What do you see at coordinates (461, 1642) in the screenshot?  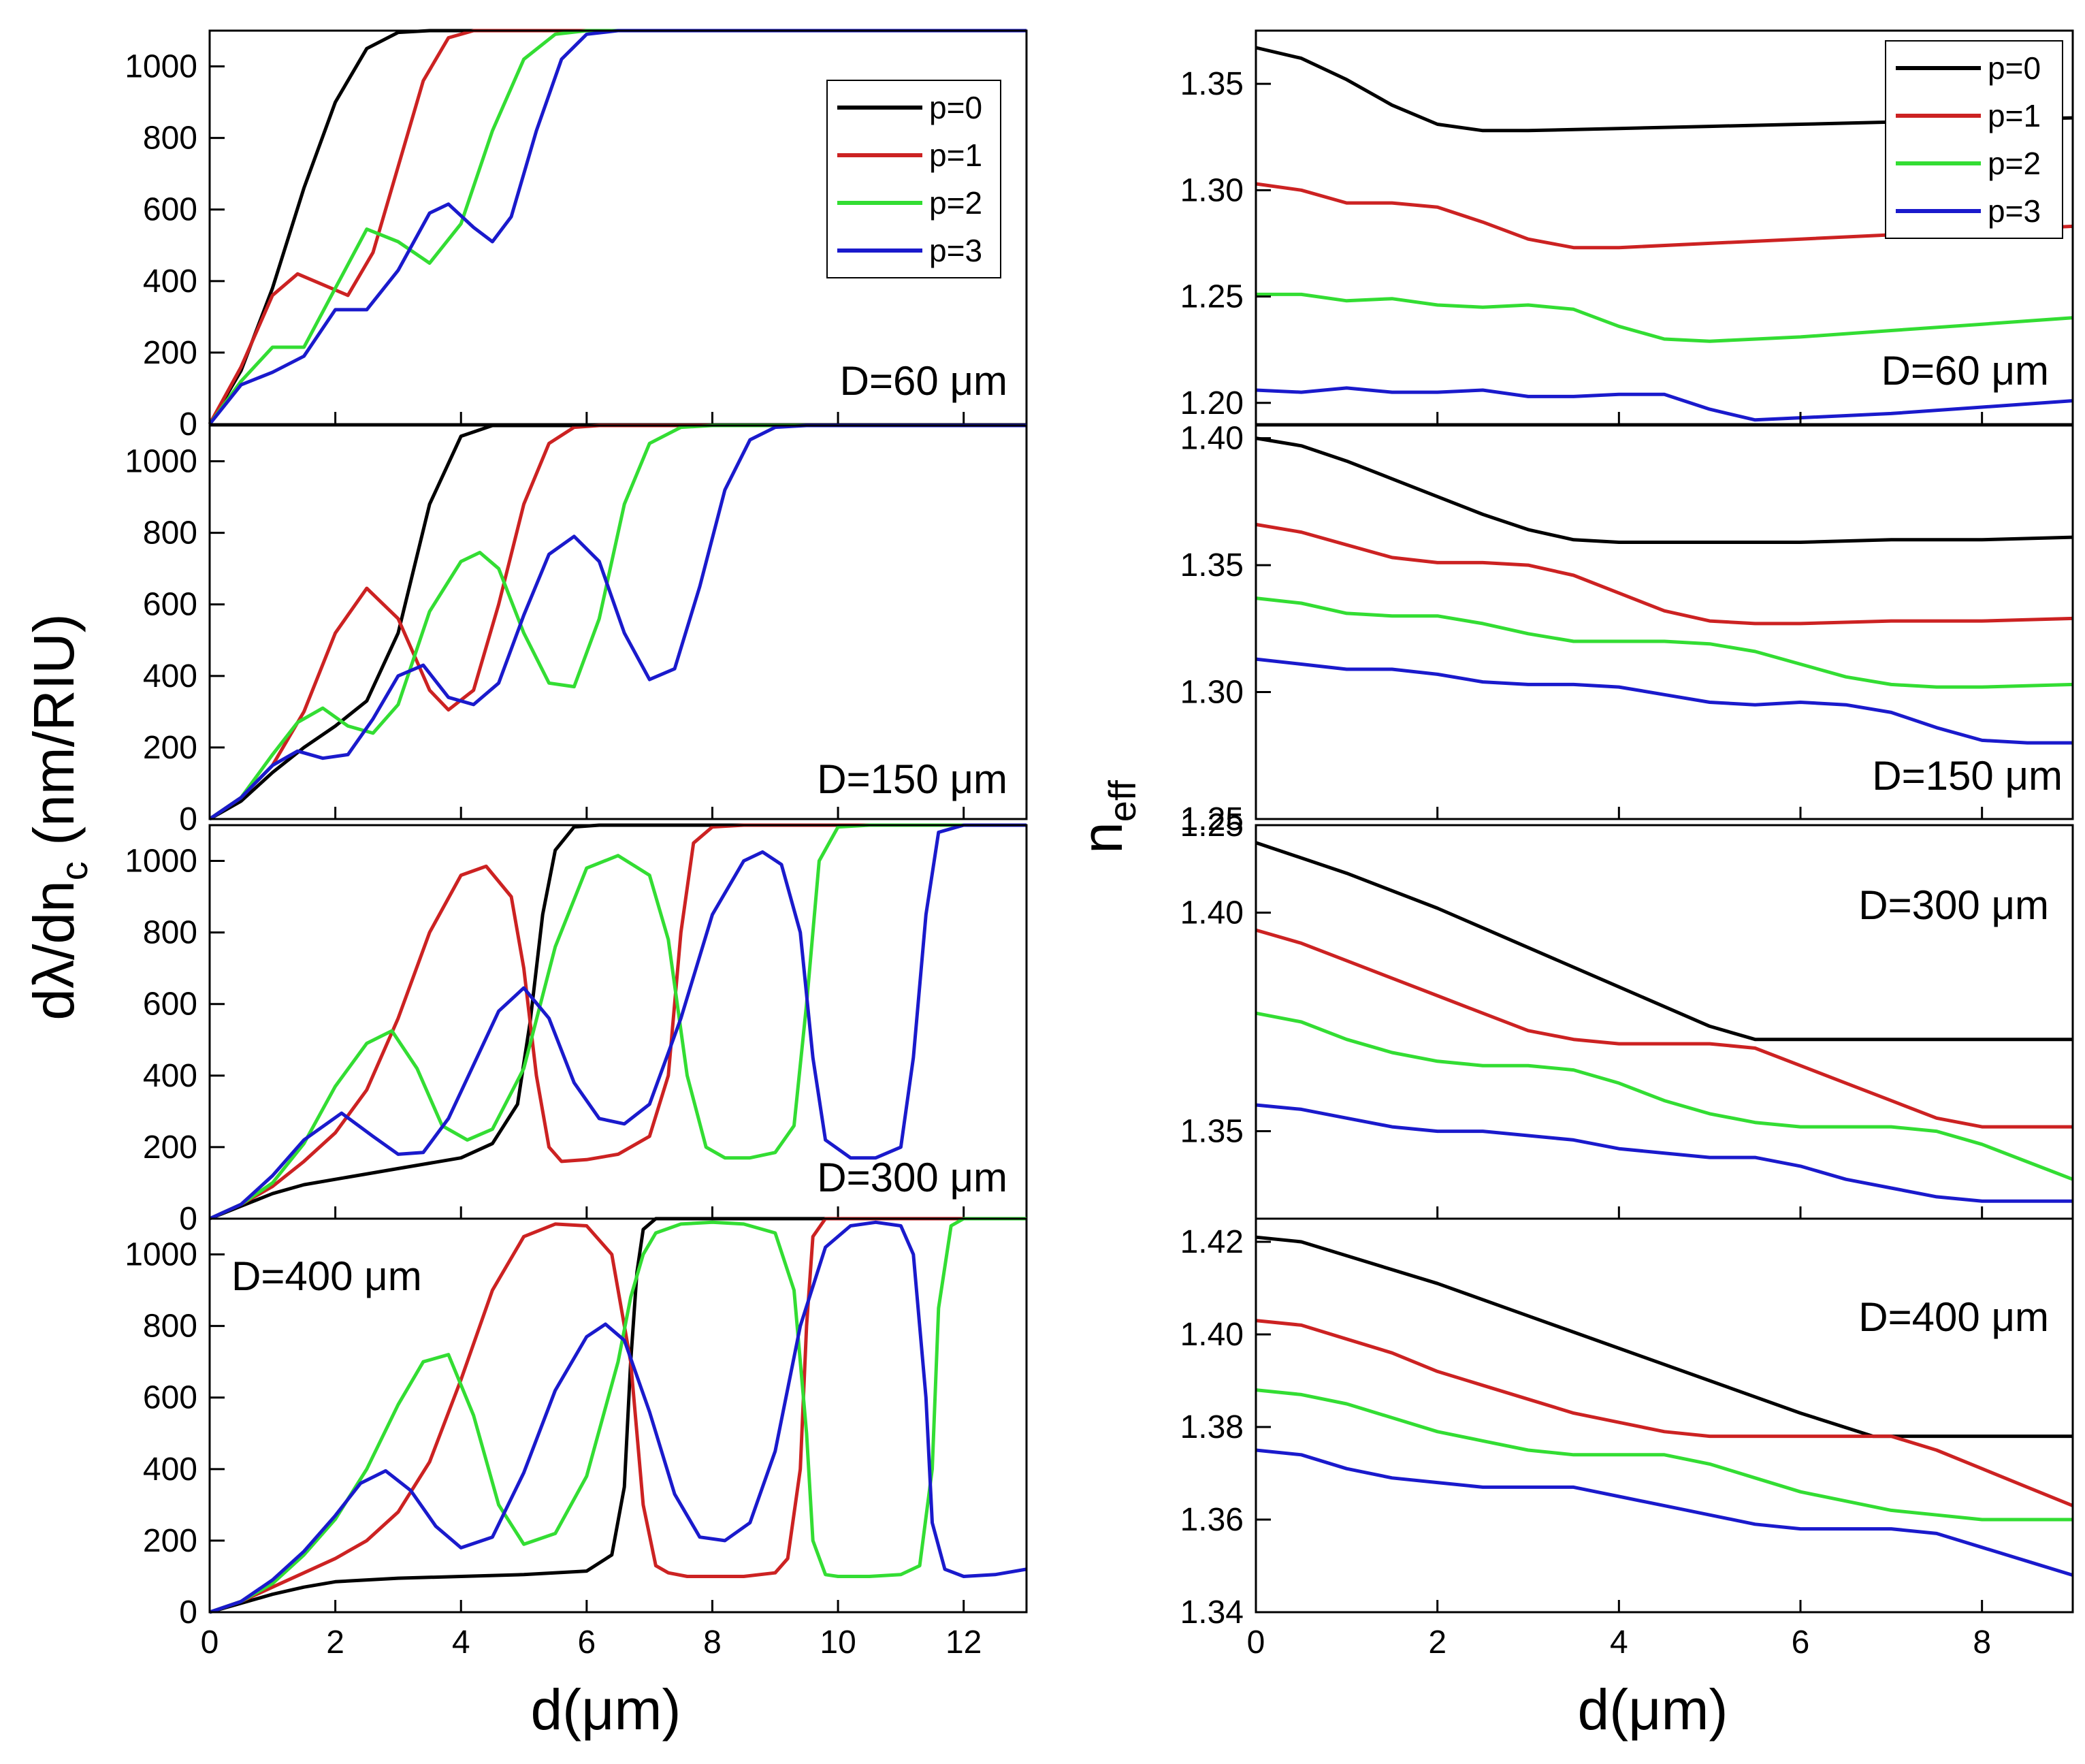 I see `x-tick-label: 4` at bounding box center [461, 1642].